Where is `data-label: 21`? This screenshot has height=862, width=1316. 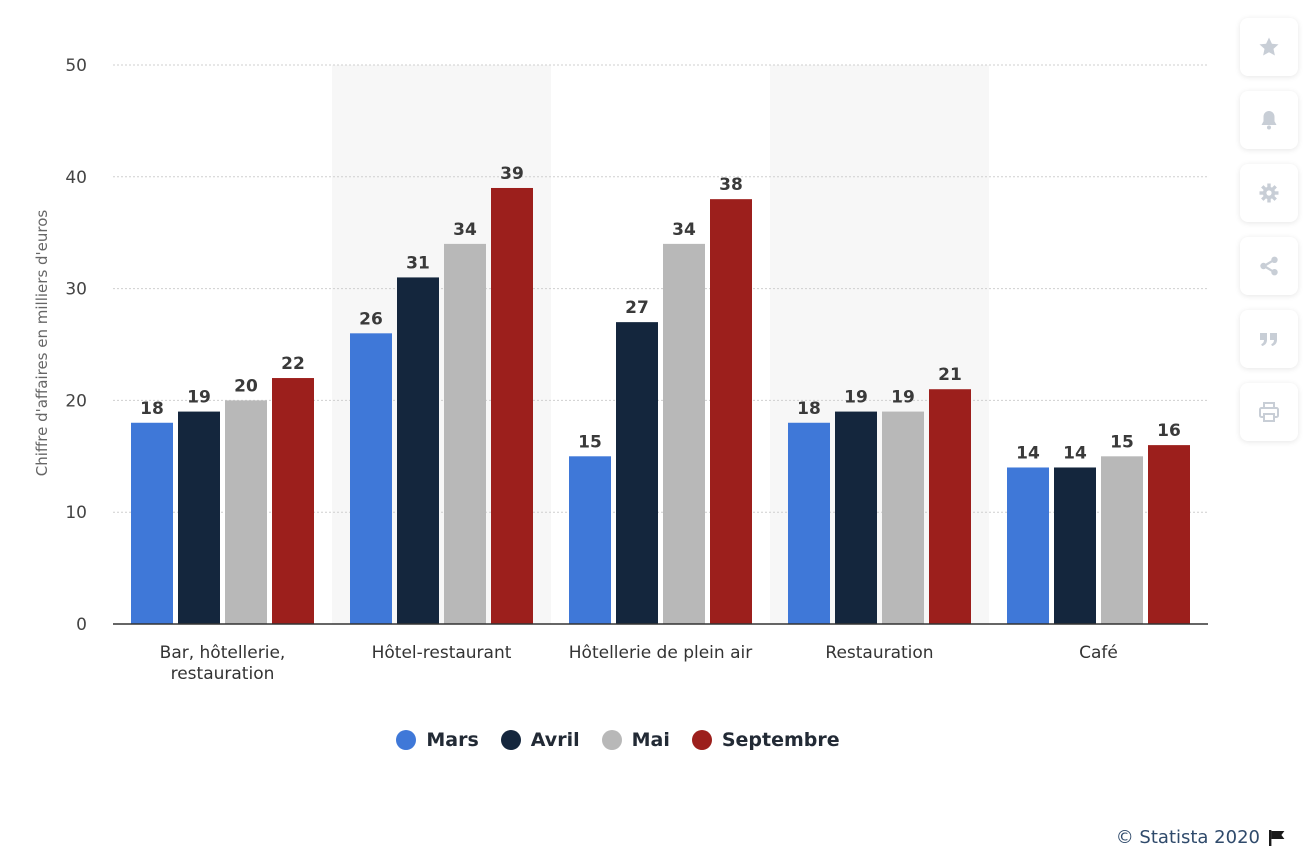
data-label: 21 is located at coordinates (950, 375).